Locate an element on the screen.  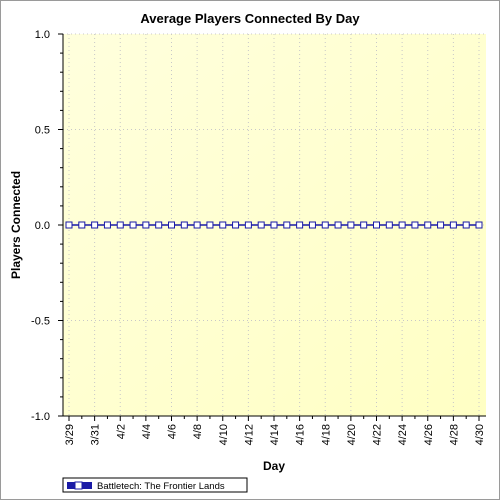
x-tick-label: 4/26 is located at coordinates (429, 434).